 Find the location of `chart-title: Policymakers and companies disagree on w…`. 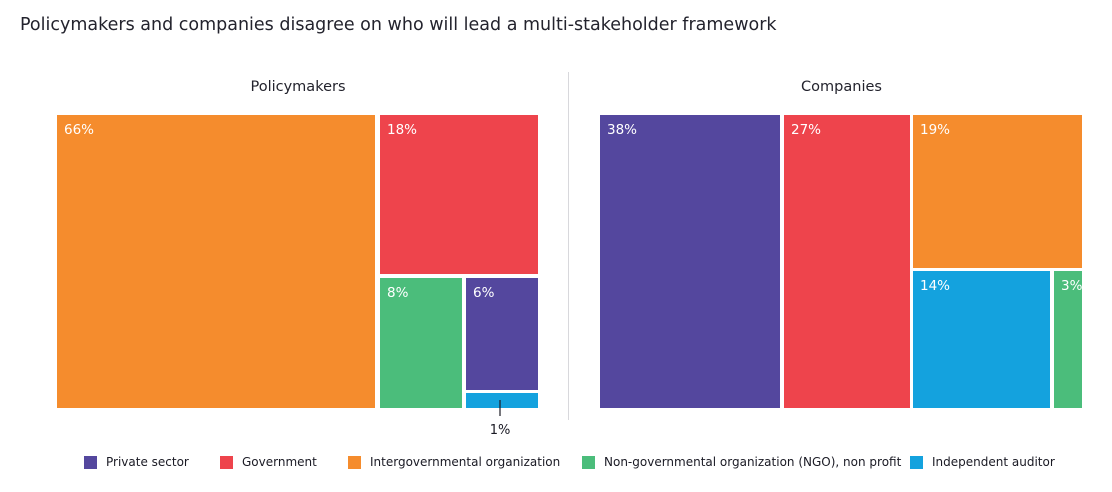

chart-title: Policymakers and companies disagree on w… is located at coordinates (398, 25).